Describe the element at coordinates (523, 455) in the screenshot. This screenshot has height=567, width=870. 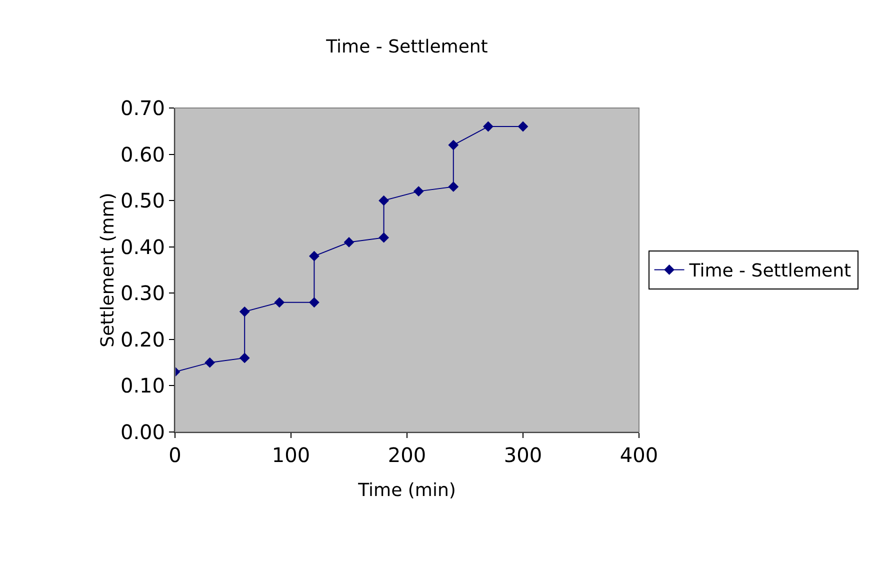
I see `x-tick-label: 300` at that location.